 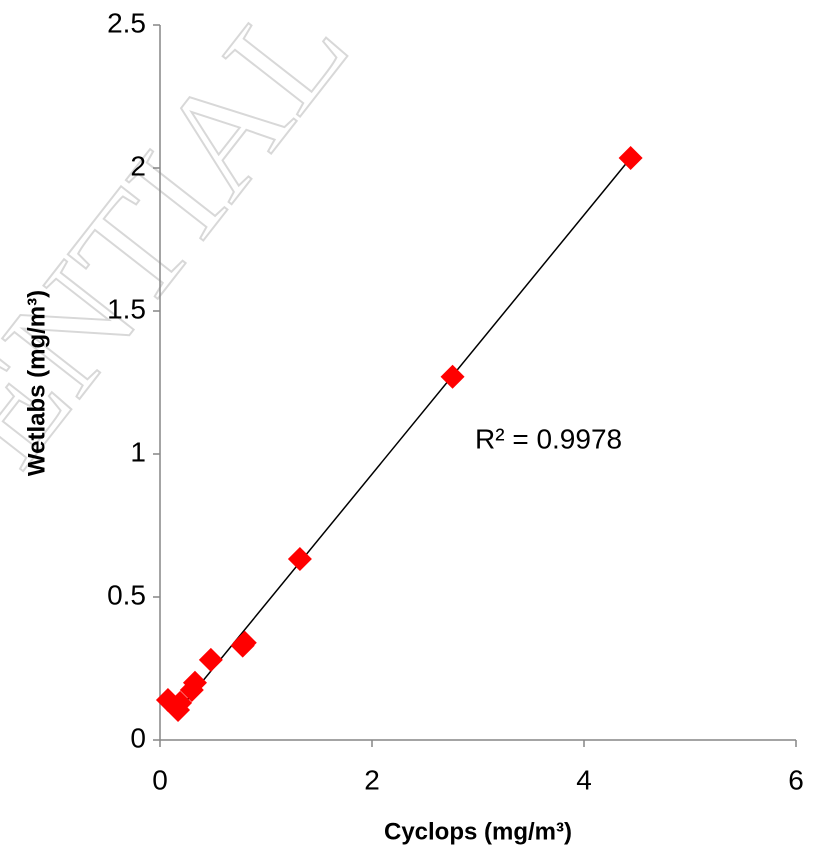 I want to click on y-tick-label: 2, so click(x=138, y=165).